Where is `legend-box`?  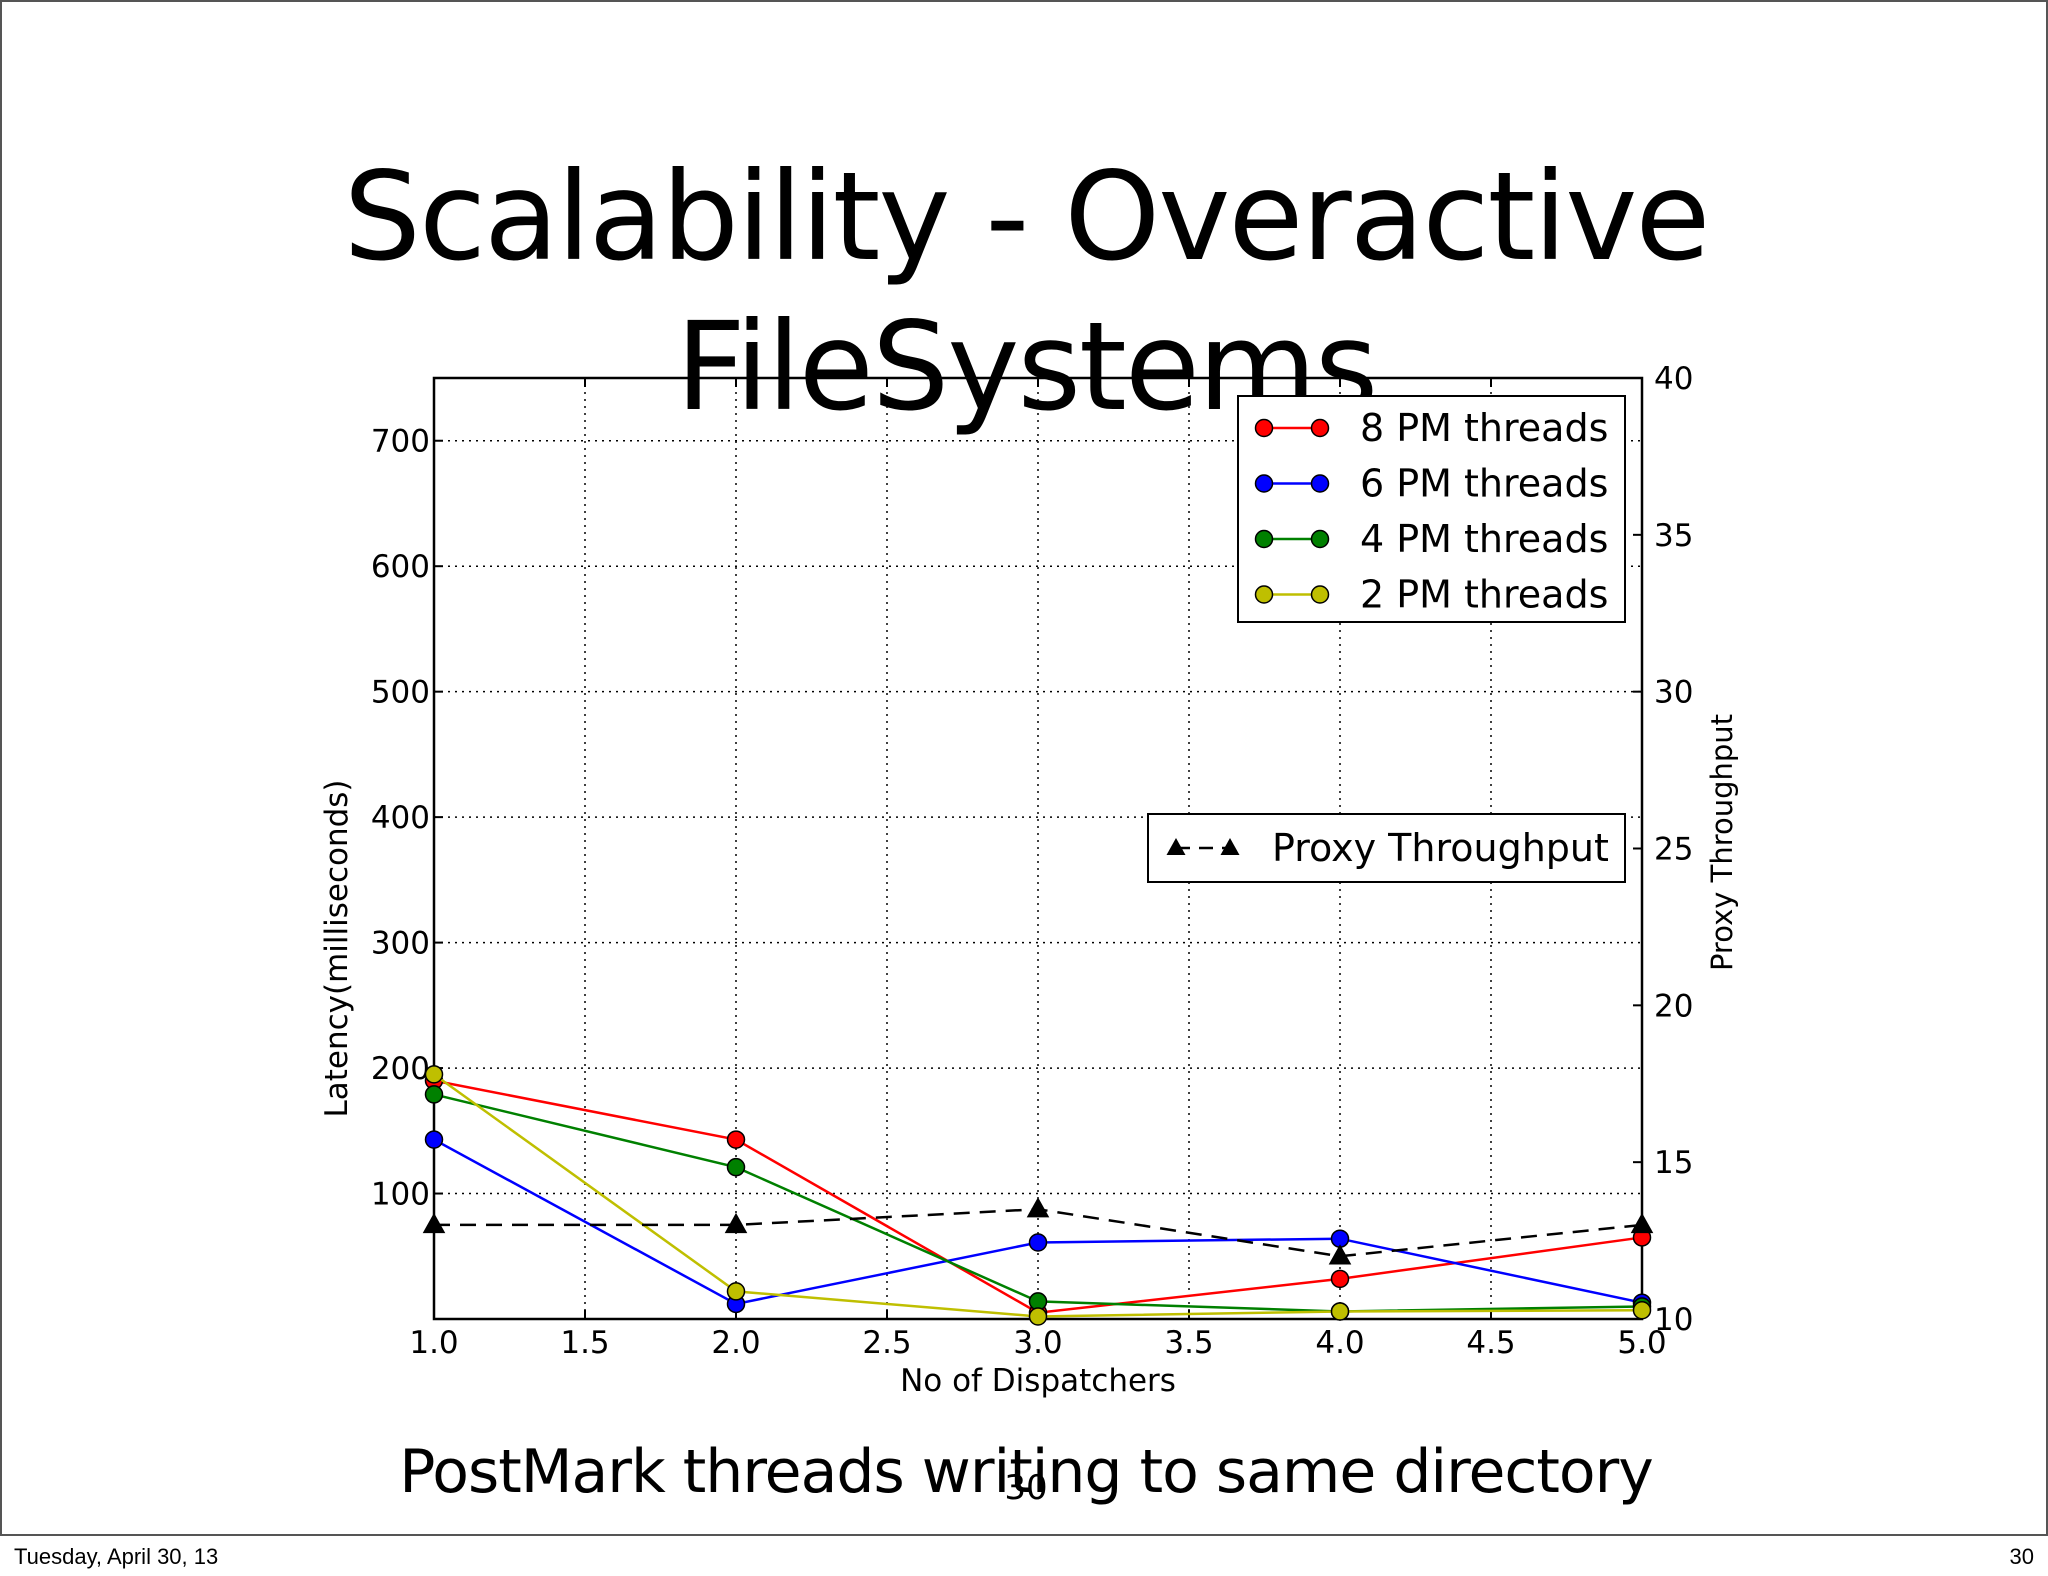
legend-box is located at coordinates (1431, 509).